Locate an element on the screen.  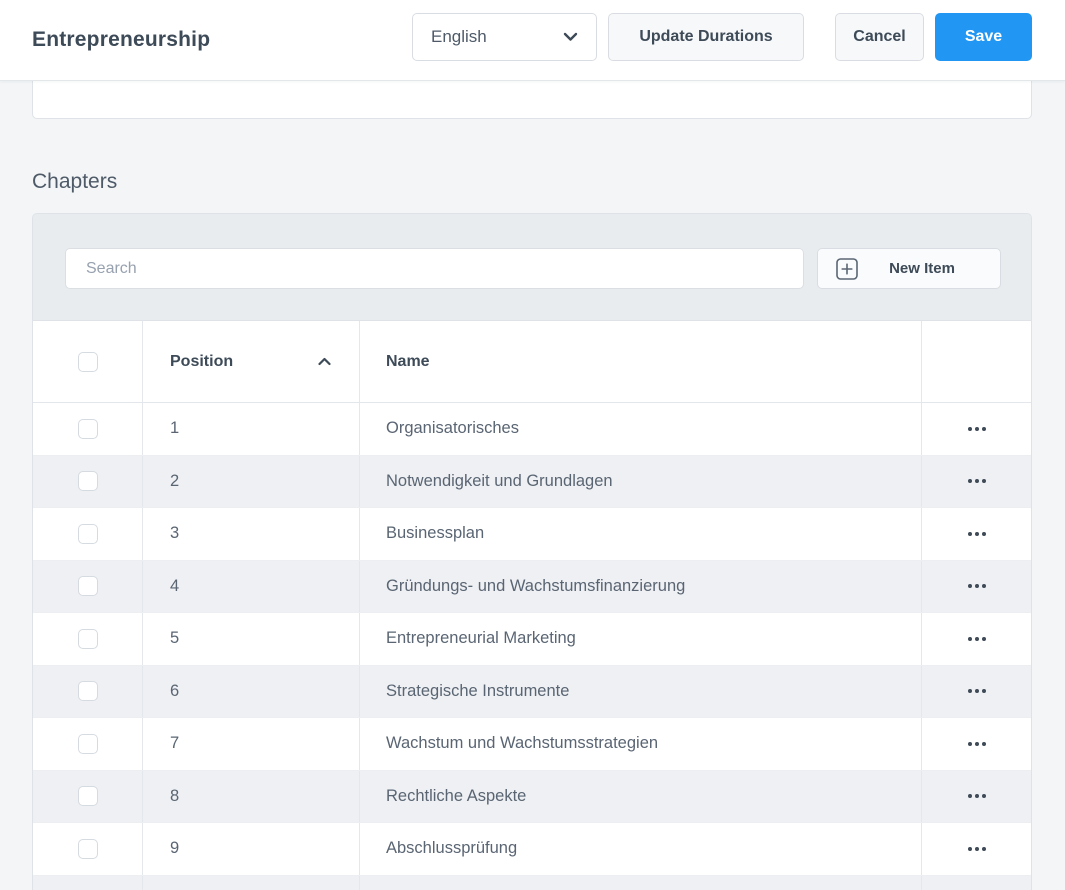
row-name: Wachstum und Wachstumsstrategien is located at coordinates (641, 744).